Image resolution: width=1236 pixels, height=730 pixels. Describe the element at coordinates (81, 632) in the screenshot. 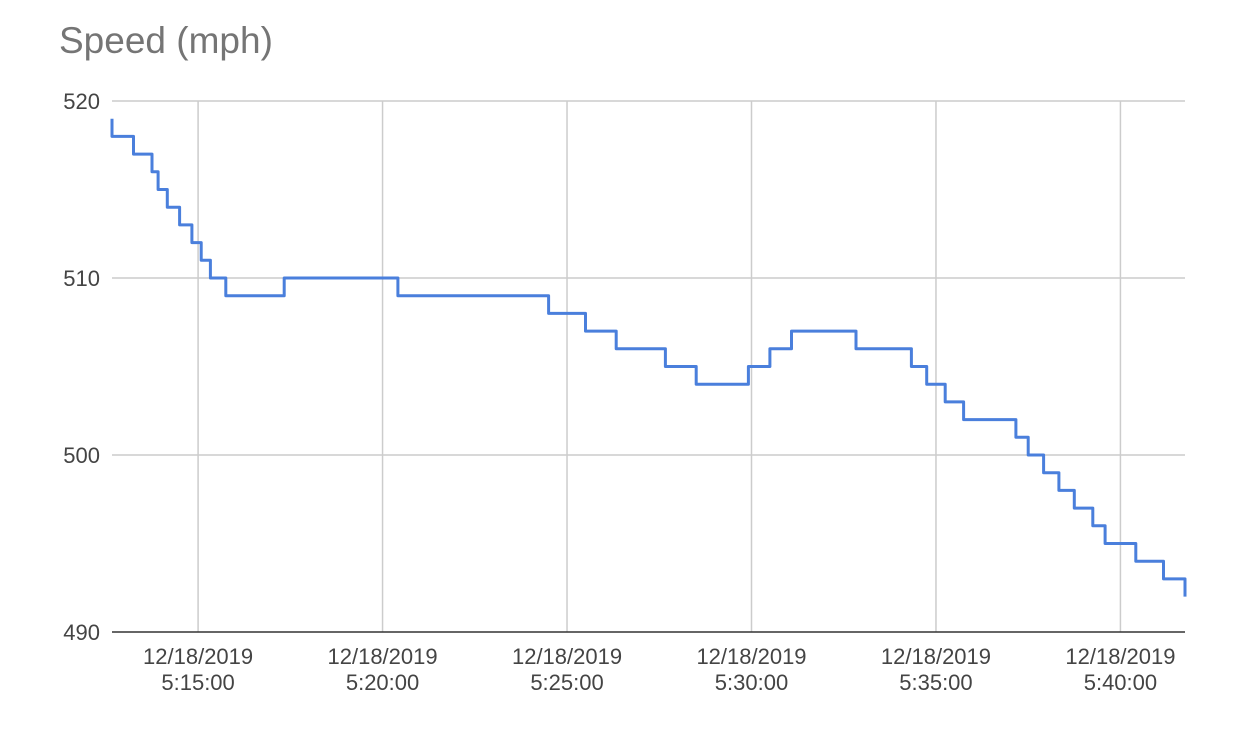

I see `y-tick-label: 490` at that location.